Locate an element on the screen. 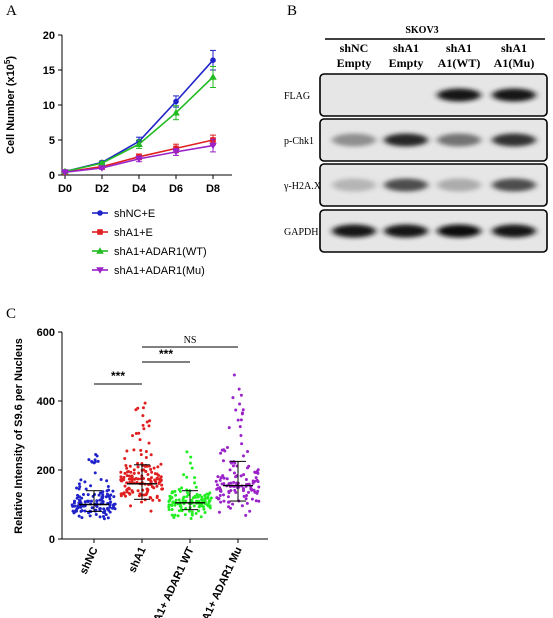  panel-letter-a: A is located at coordinates (11, 11).